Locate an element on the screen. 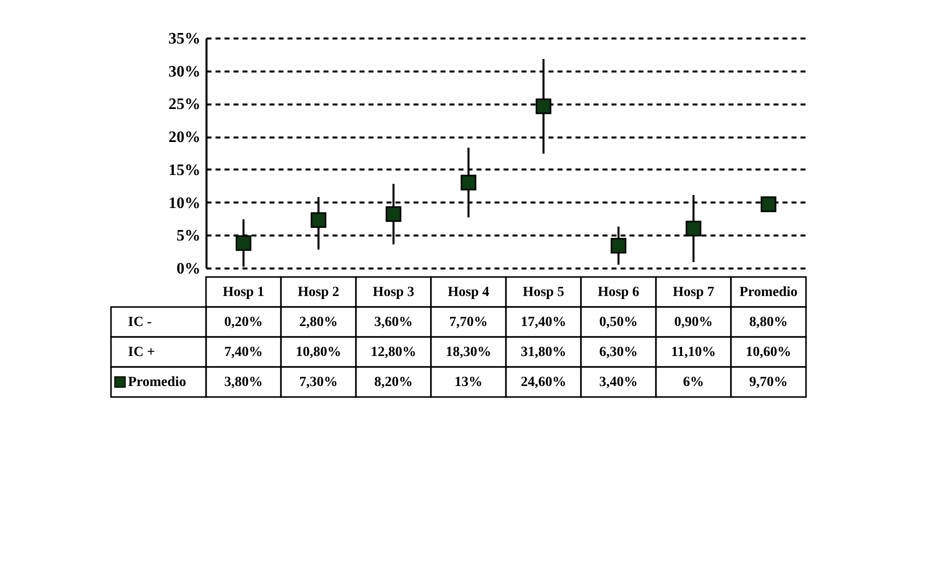 The height and width of the screenshot is (563, 941). text: 12,80% is located at coordinates (393, 352).